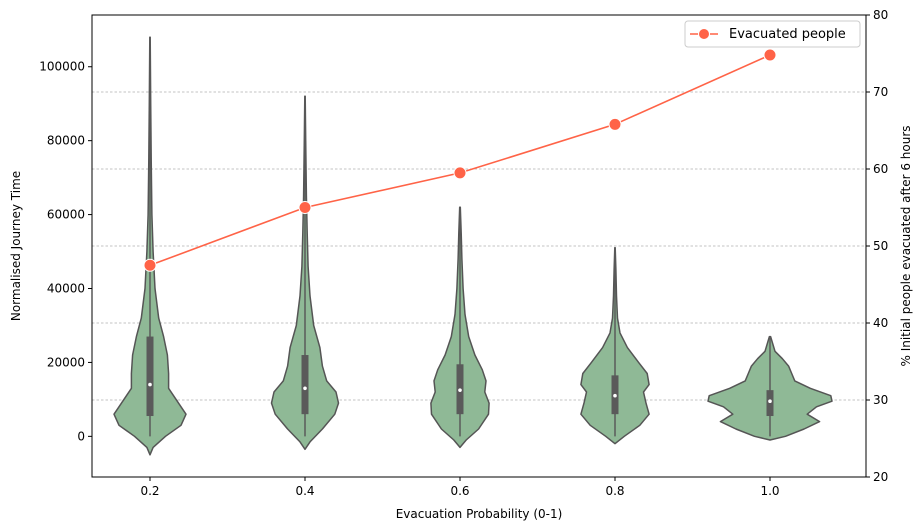 The height and width of the screenshot is (530, 923). Describe the element at coordinates (65, 251) in the screenshot. I see `left-y-axis: 0 20000 40000 60000 80000 100000` at that location.